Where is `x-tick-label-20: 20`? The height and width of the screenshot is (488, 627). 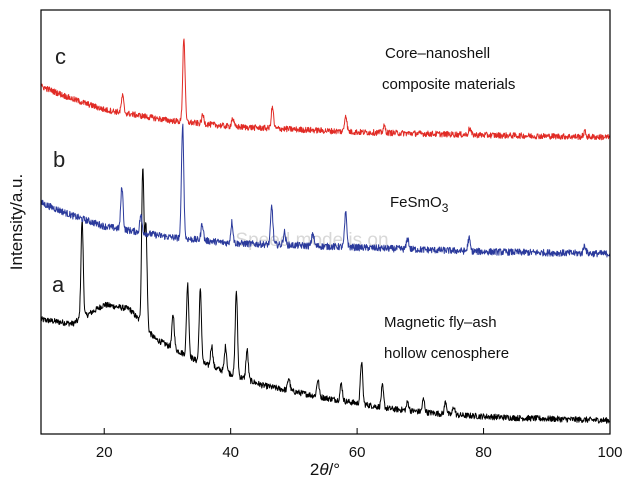 x-tick-label-20: 20 is located at coordinates (104, 452).